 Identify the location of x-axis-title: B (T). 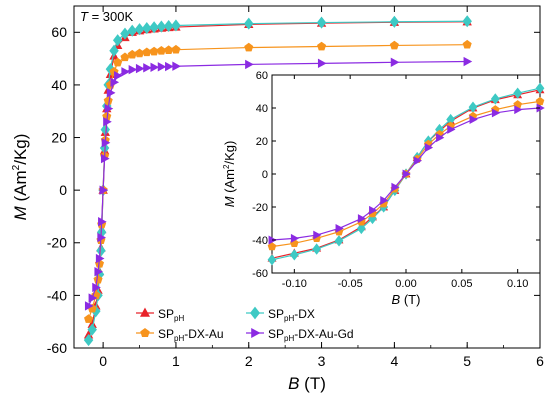
(307, 383).